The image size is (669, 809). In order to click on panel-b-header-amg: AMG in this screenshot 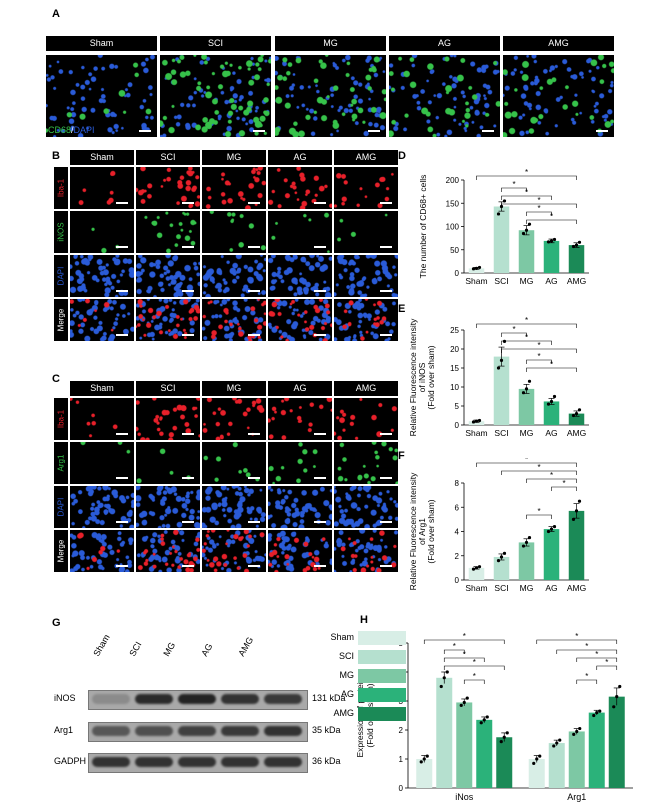, I will do `click(366, 157)`.